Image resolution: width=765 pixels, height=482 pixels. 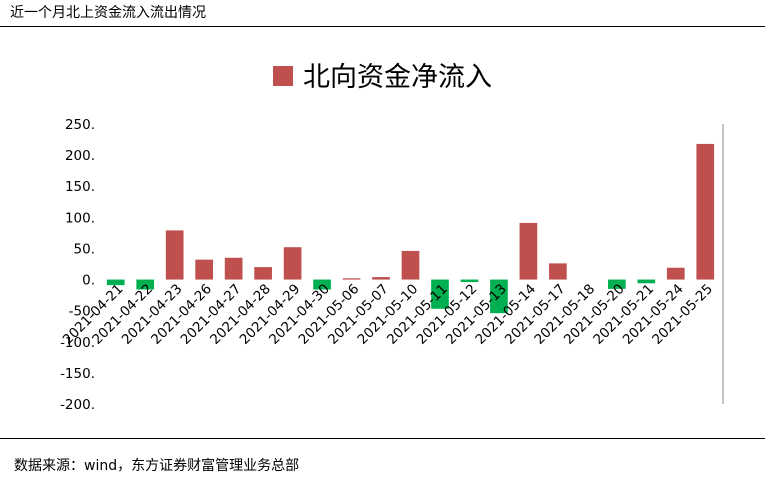 What do you see at coordinates (157, 466) in the screenshot?
I see `source-note: 数据来源：wind，东方证券财富管理业务总部` at bounding box center [157, 466].